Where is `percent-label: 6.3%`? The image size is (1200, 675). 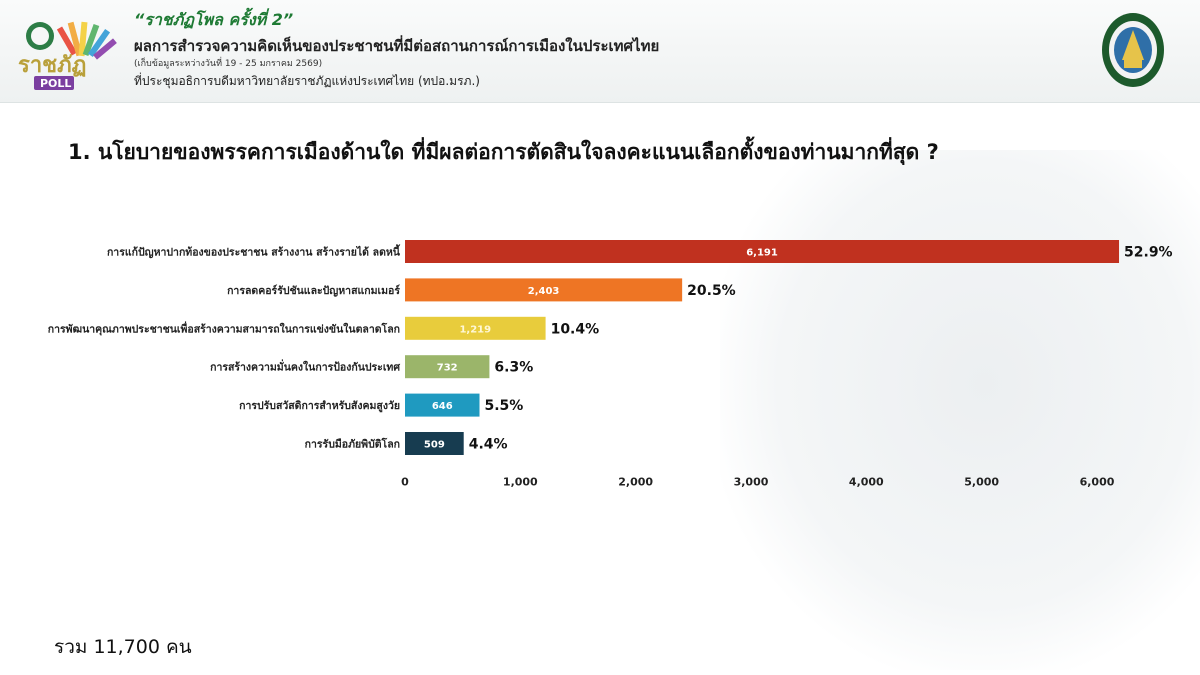
percent-label: 6.3% is located at coordinates (513, 368).